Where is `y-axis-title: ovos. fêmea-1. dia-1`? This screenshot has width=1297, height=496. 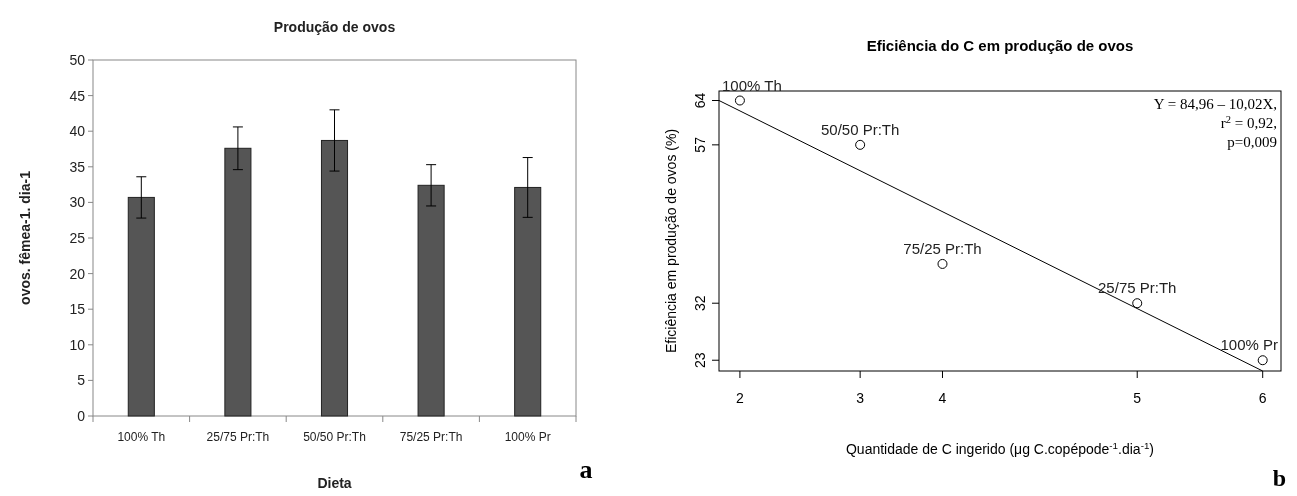 y-axis-title: ovos. fêmea-1. dia-1 is located at coordinates (25, 237).